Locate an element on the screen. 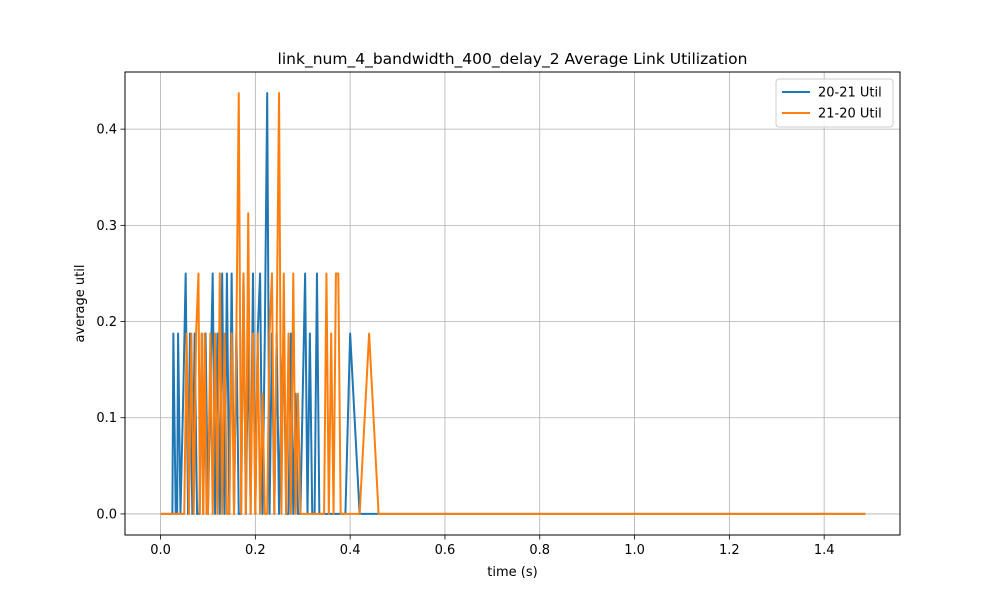 Image resolution: width=1000 pixels, height=600 pixels. legend: 20-21 Util 21-20 Util is located at coordinates (834, 103).